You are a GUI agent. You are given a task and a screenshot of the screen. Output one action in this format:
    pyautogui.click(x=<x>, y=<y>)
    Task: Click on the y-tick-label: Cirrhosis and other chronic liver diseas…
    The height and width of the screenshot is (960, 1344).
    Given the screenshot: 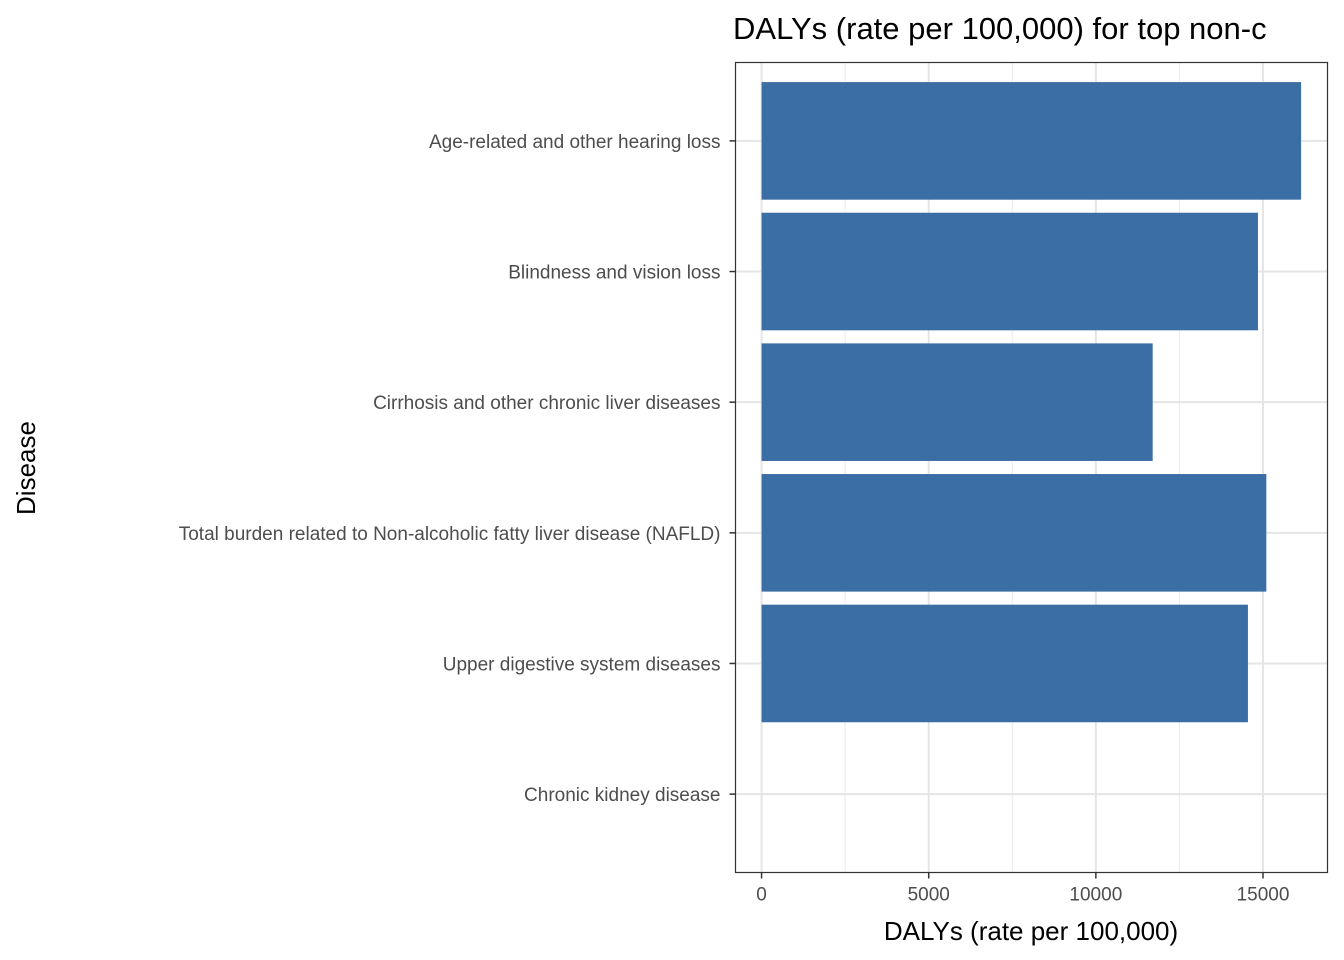 What is the action you would take?
    pyautogui.click(x=546, y=403)
    